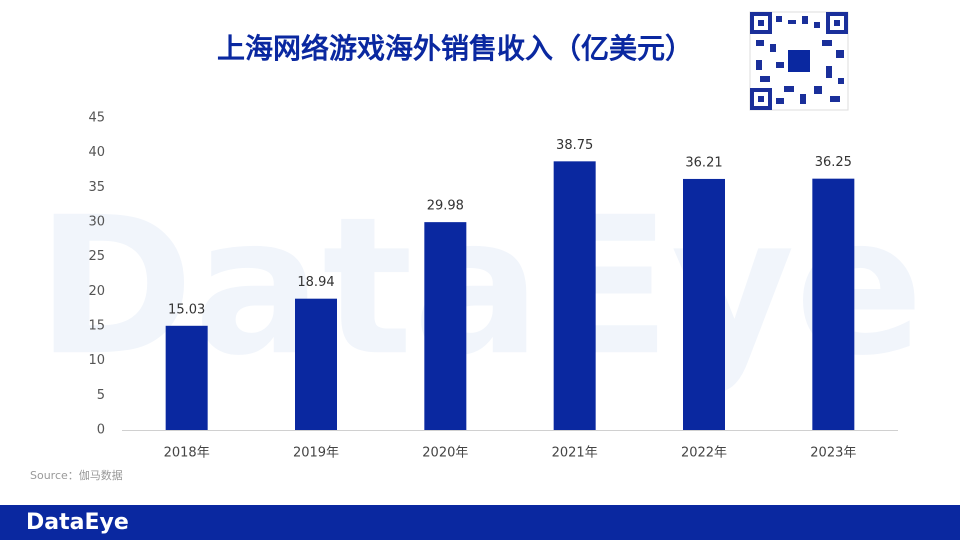  Describe the element at coordinates (445, 453) in the screenshot. I see `x-tick-label: 2020年` at that location.